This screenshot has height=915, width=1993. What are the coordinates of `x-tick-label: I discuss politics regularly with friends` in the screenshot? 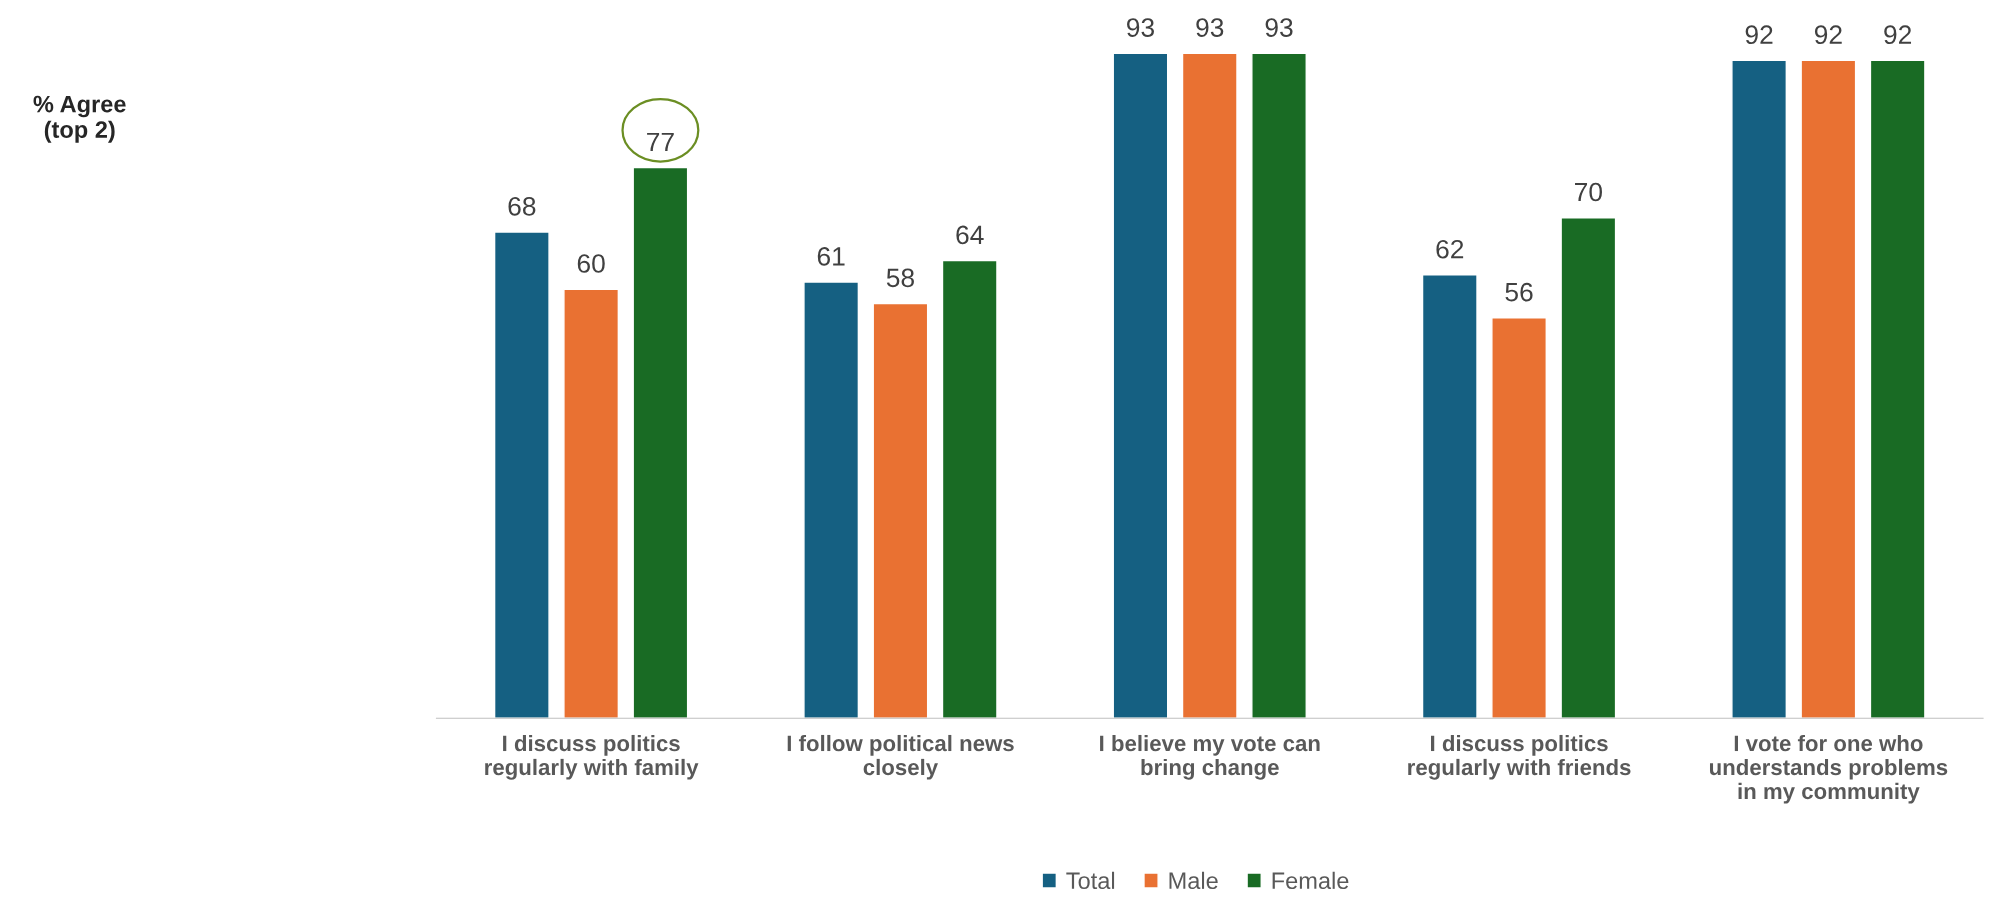 It's located at (1519, 757).